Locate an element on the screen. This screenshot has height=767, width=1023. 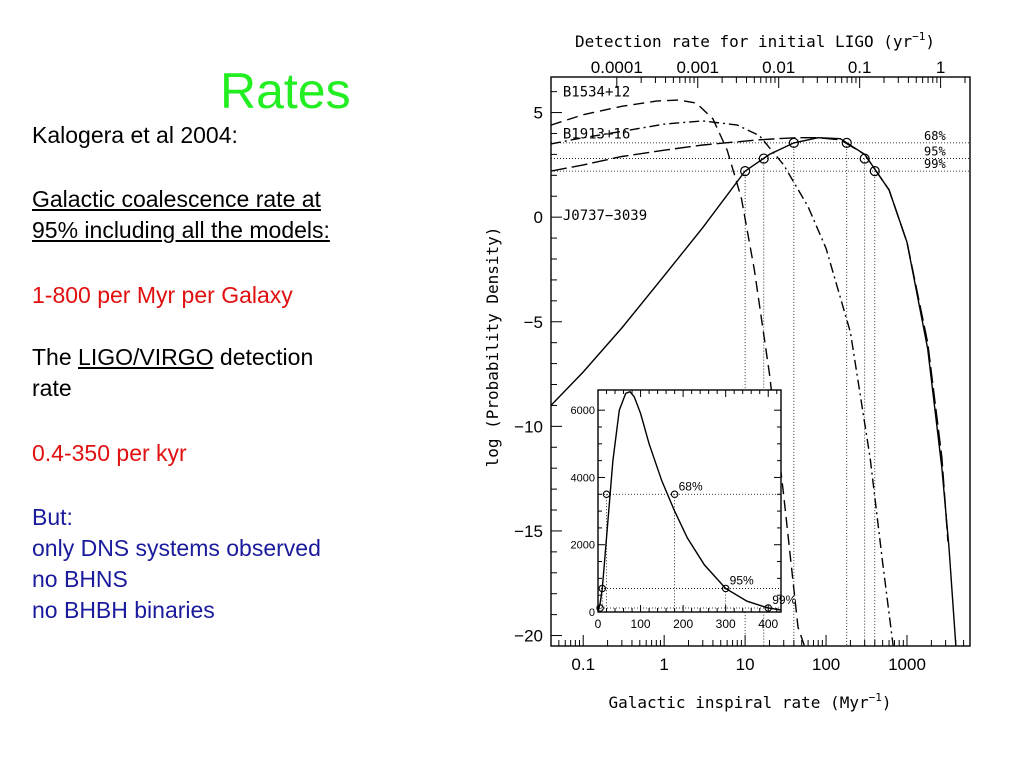
reference-text: Kalogera et al 2004: is located at coordinates (135, 135).